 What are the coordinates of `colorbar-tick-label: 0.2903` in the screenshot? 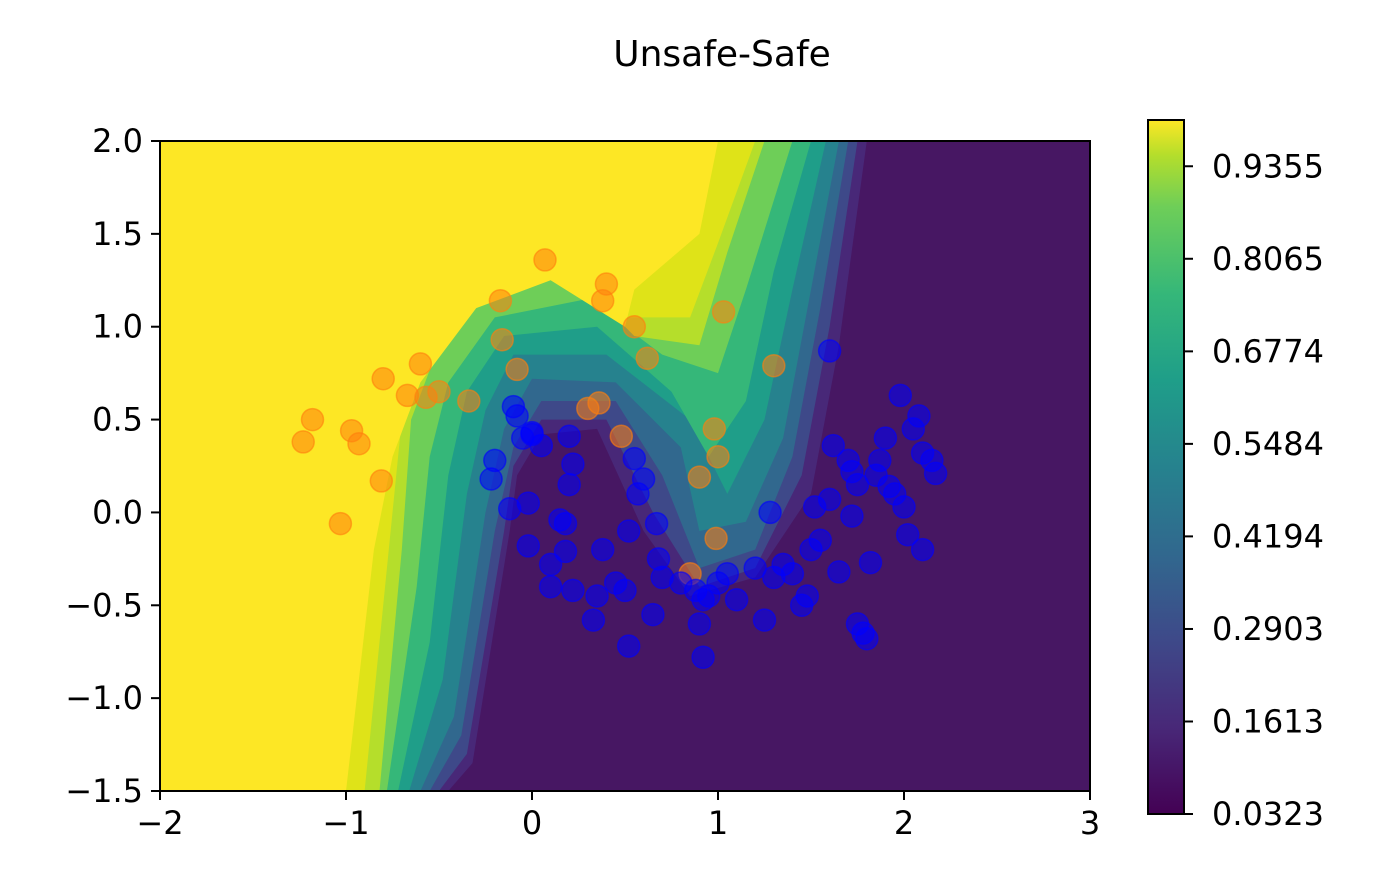 It's located at (1268, 629).